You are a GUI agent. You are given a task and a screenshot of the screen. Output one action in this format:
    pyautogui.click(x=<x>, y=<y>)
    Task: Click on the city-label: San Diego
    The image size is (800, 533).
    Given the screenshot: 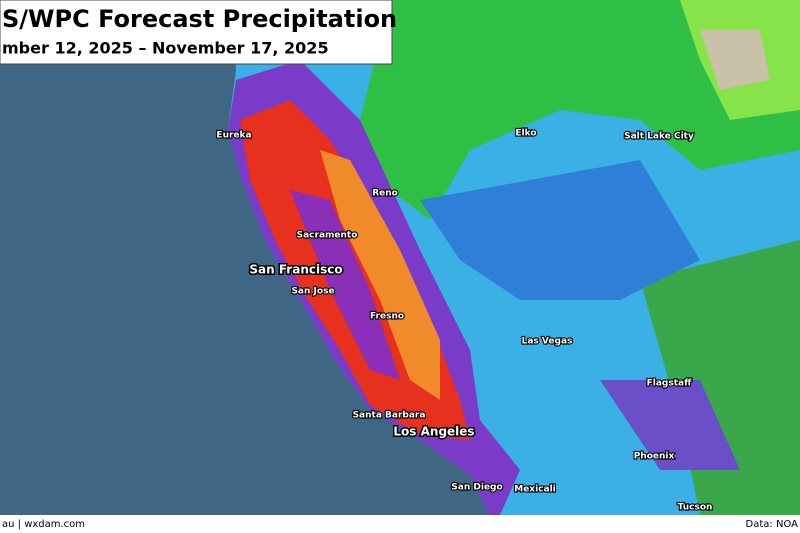 What is the action you would take?
    pyautogui.click(x=476, y=488)
    